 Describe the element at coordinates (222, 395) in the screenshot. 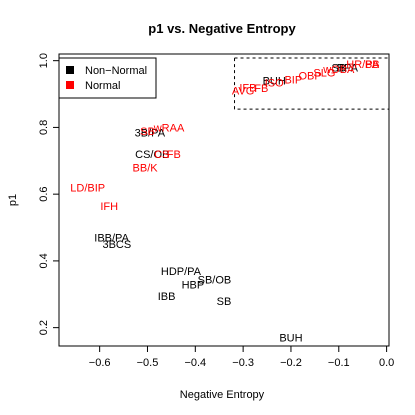

I see `x-axis-label: Negative Entropy` at that location.